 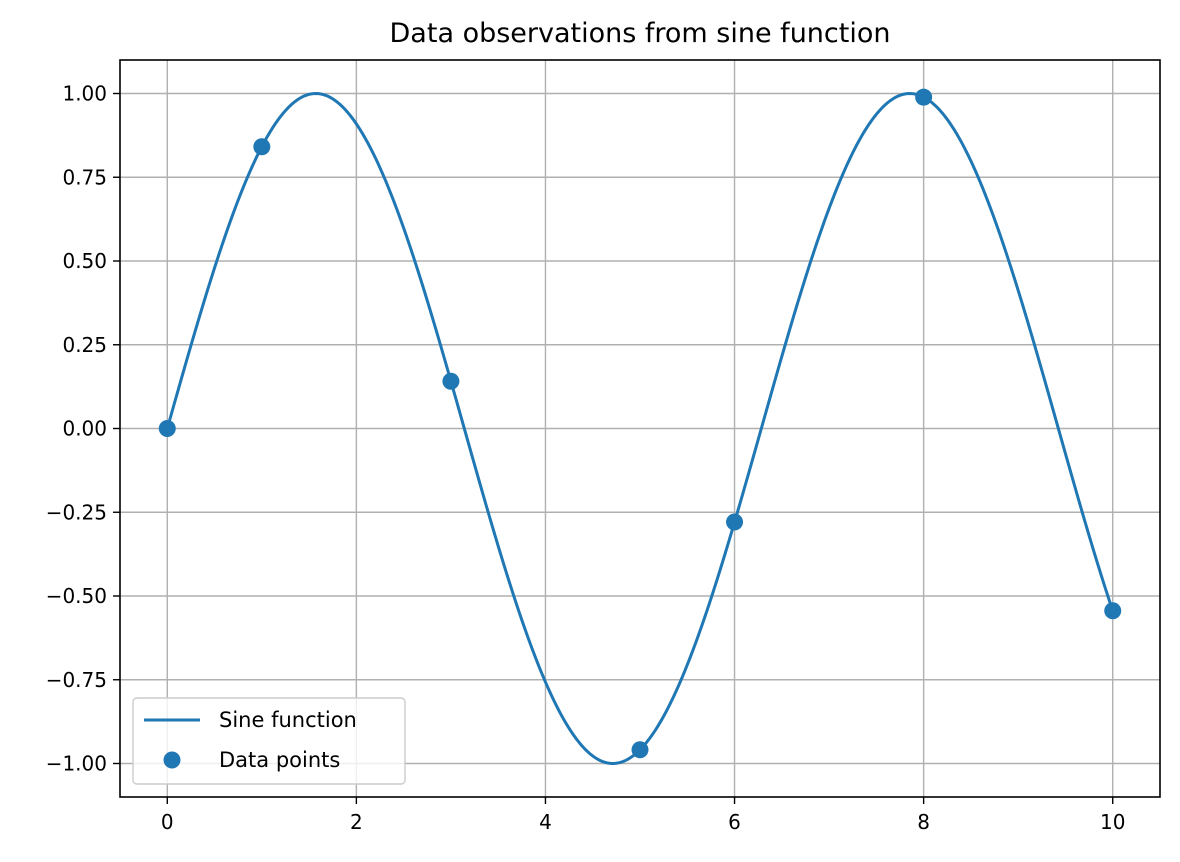 I want to click on x-tick-label: 4, so click(x=545, y=822).